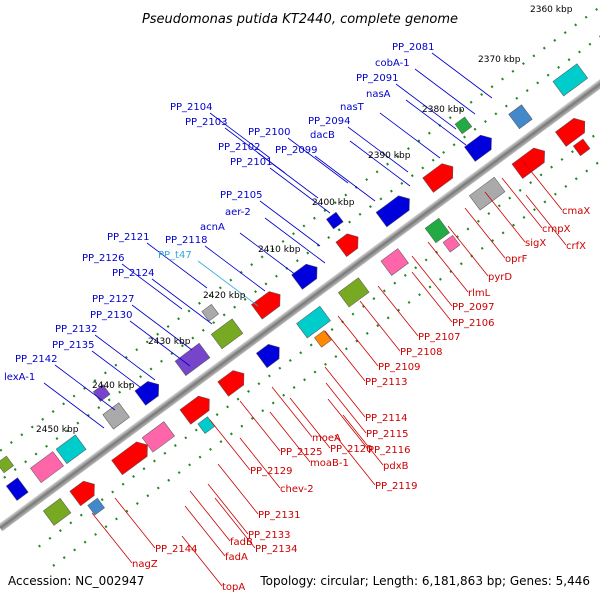  Describe the element at coordinates (128, 237) in the screenshot. I see `forward-gene-label: PP_2121` at that location.